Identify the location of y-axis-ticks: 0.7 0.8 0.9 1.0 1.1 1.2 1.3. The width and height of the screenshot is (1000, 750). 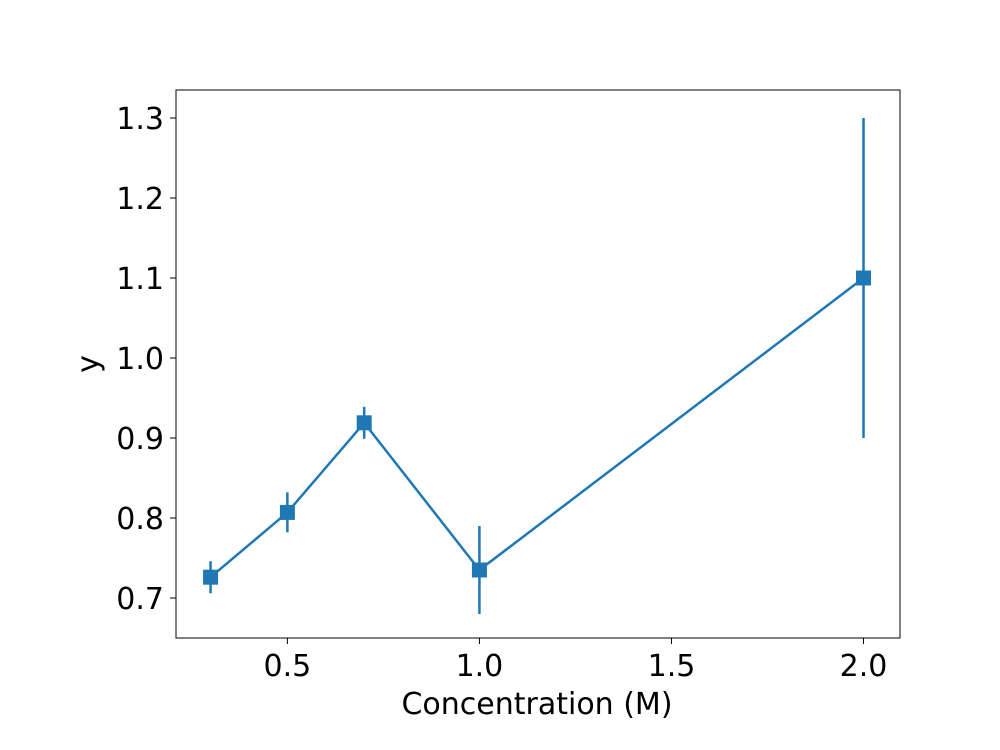
(146, 359).